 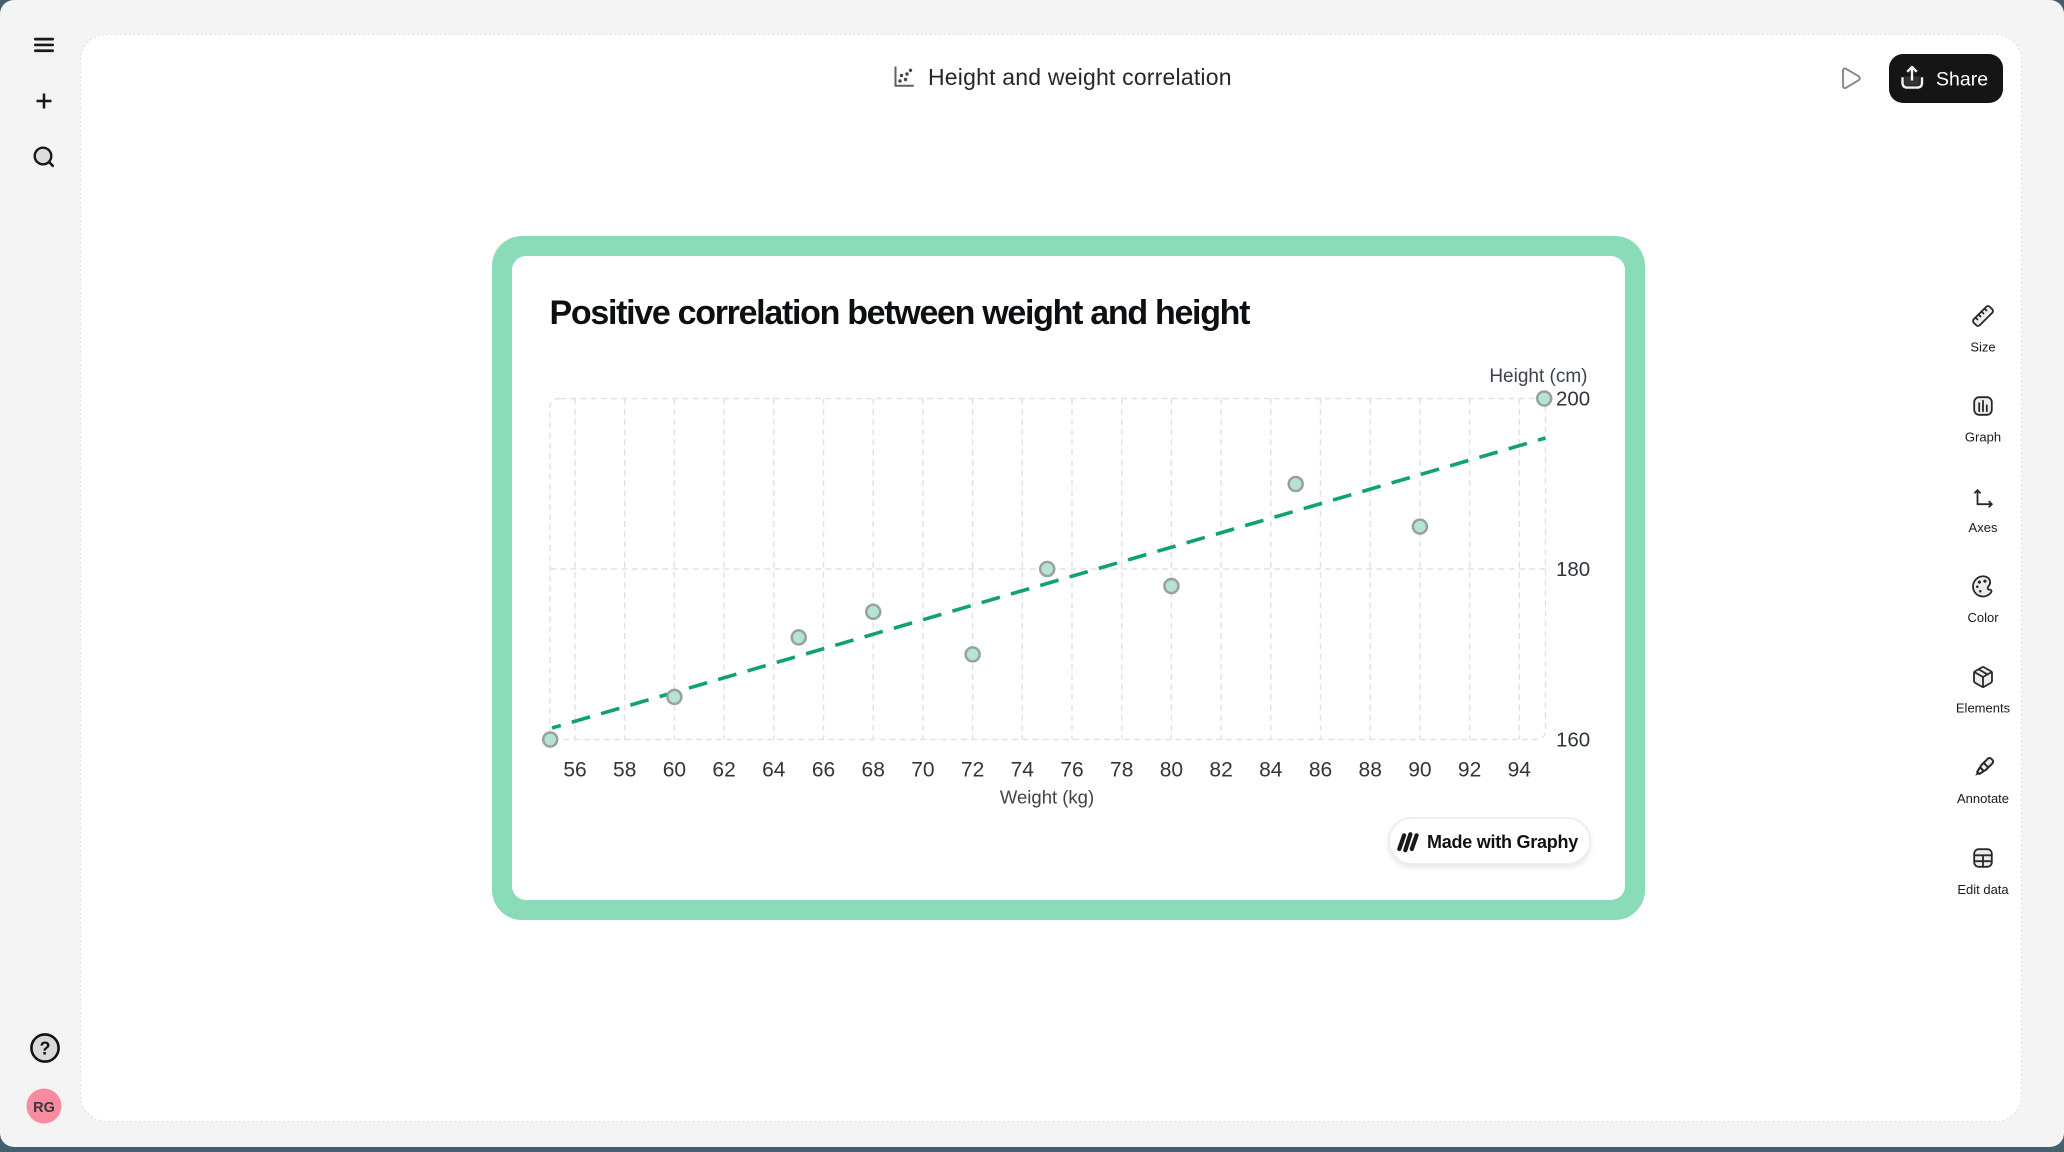 What do you see at coordinates (1983, 708) in the screenshot?
I see `svg-text: Elements` at bounding box center [1983, 708].